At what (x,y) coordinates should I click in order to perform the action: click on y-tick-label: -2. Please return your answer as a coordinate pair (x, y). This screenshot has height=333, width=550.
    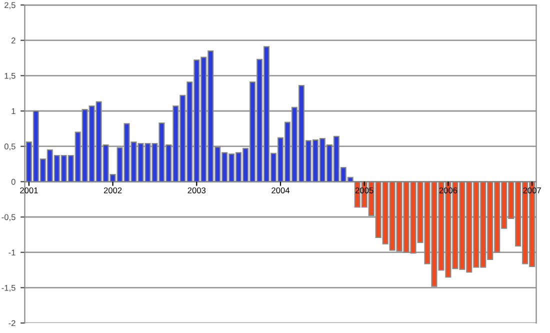
    Looking at the image, I should click on (12, 323).